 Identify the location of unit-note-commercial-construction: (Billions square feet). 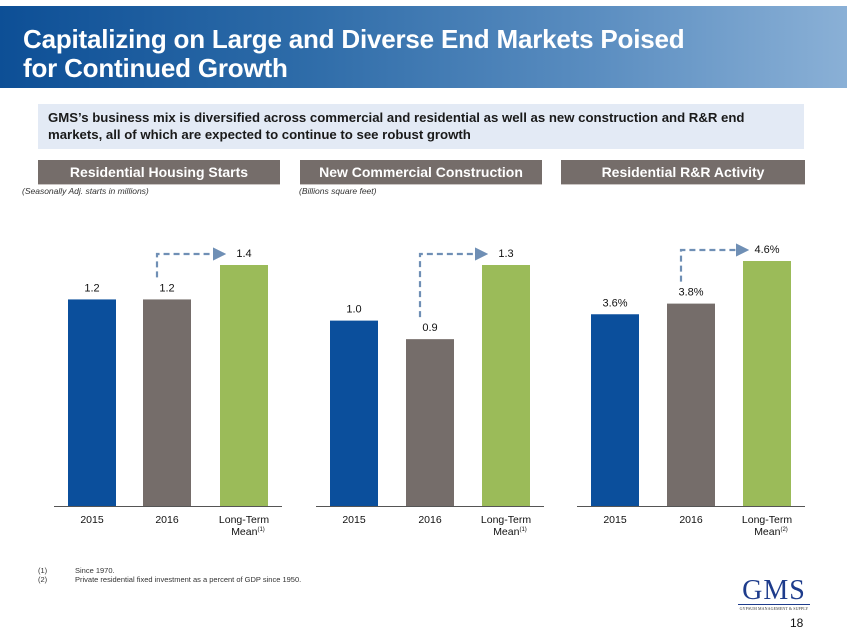
(338, 191).